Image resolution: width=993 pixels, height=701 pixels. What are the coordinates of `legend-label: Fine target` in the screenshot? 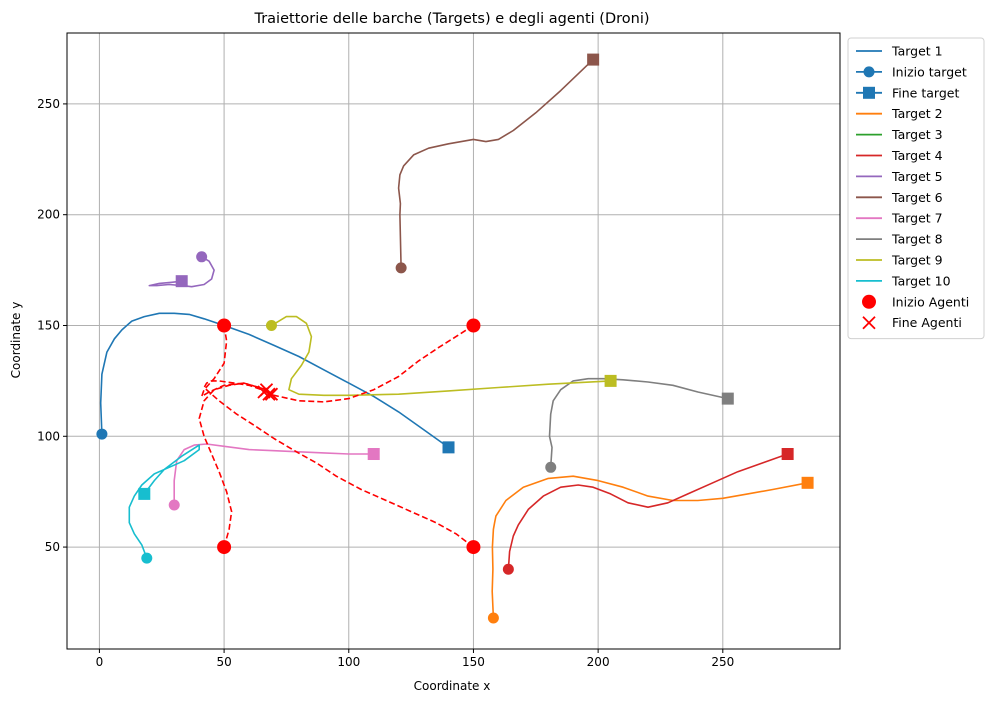 It's located at (925, 92).